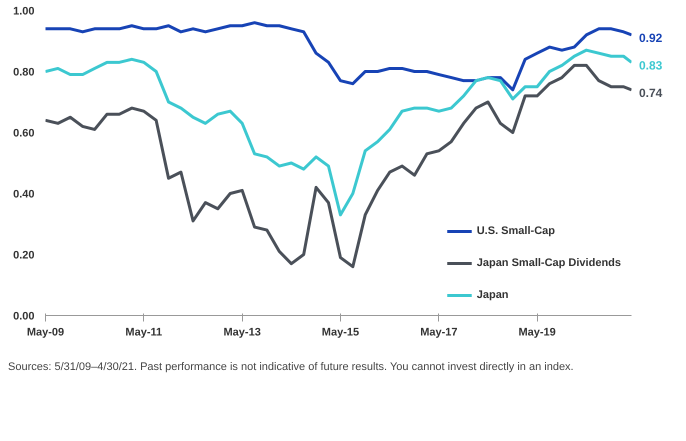 This screenshot has height=441, width=686. Describe the element at coordinates (24, 316) in the screenshot. I see `y-tick-label: 0.00` at that location.